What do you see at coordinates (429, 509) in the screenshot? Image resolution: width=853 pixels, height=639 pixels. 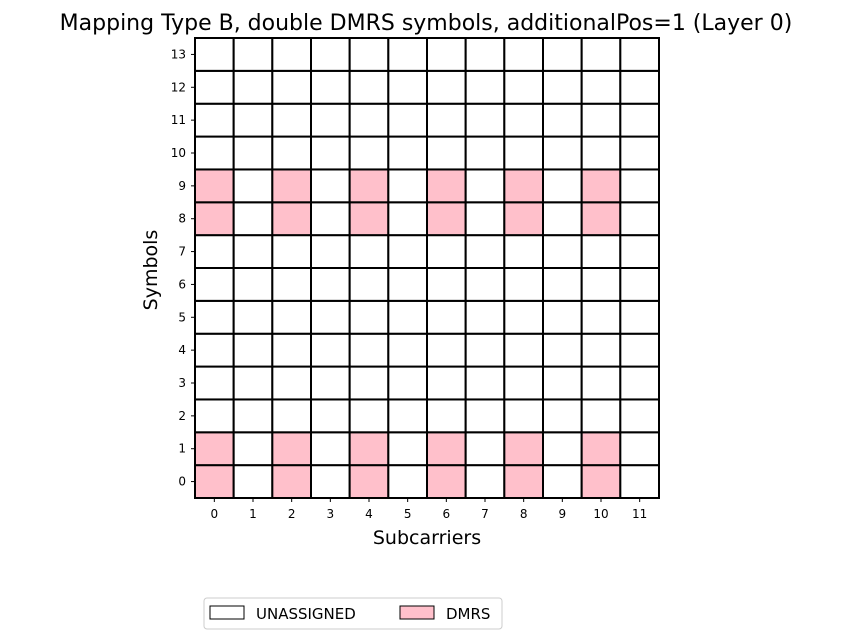 I see `x-axis-ticks: 0 1 2 3 4 5 6 7 8 9 10 11` at bounding box center [429, 509].